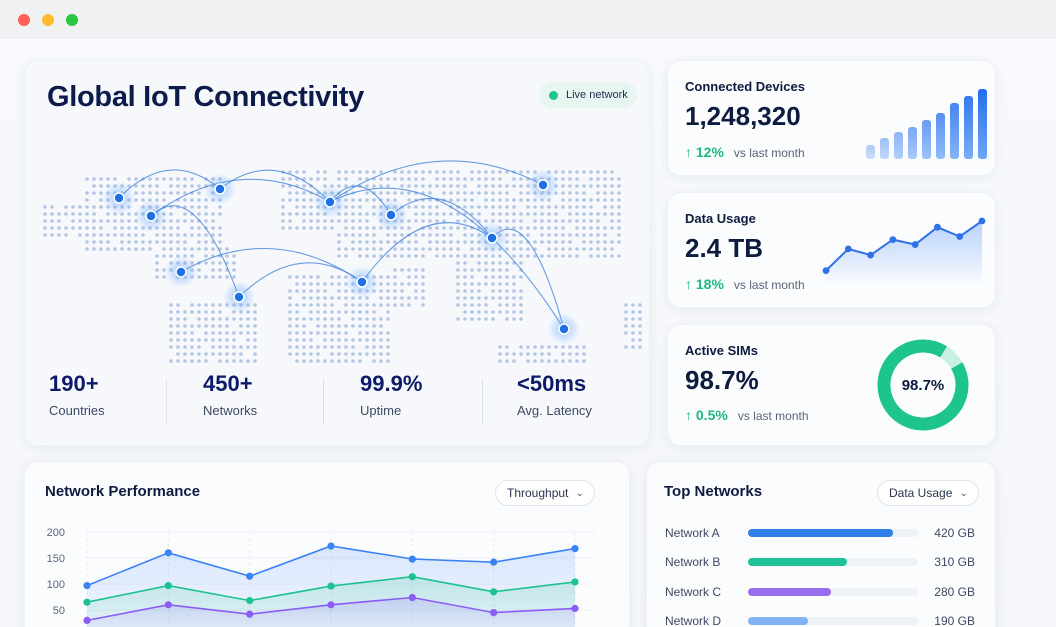 The image size is (1056, 627). I want to click on change-value: ↑ 18%, so click(704, 284).